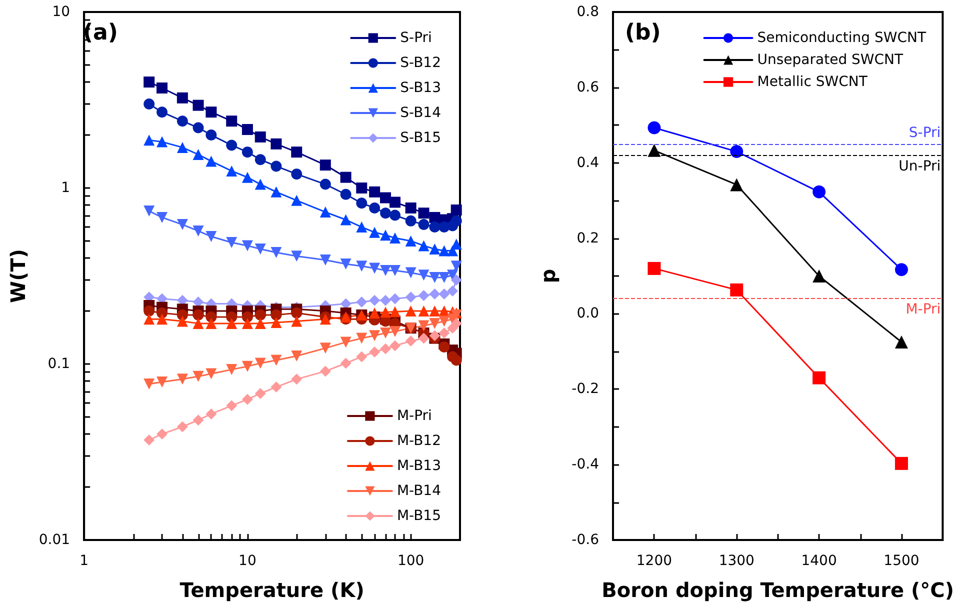 The height and width of the screenshot is (611, 957). What do you see at coordinates (588, 87) in the screenshot?
I see `y-tick-label: 0.6` at bounding box center [588, 87].